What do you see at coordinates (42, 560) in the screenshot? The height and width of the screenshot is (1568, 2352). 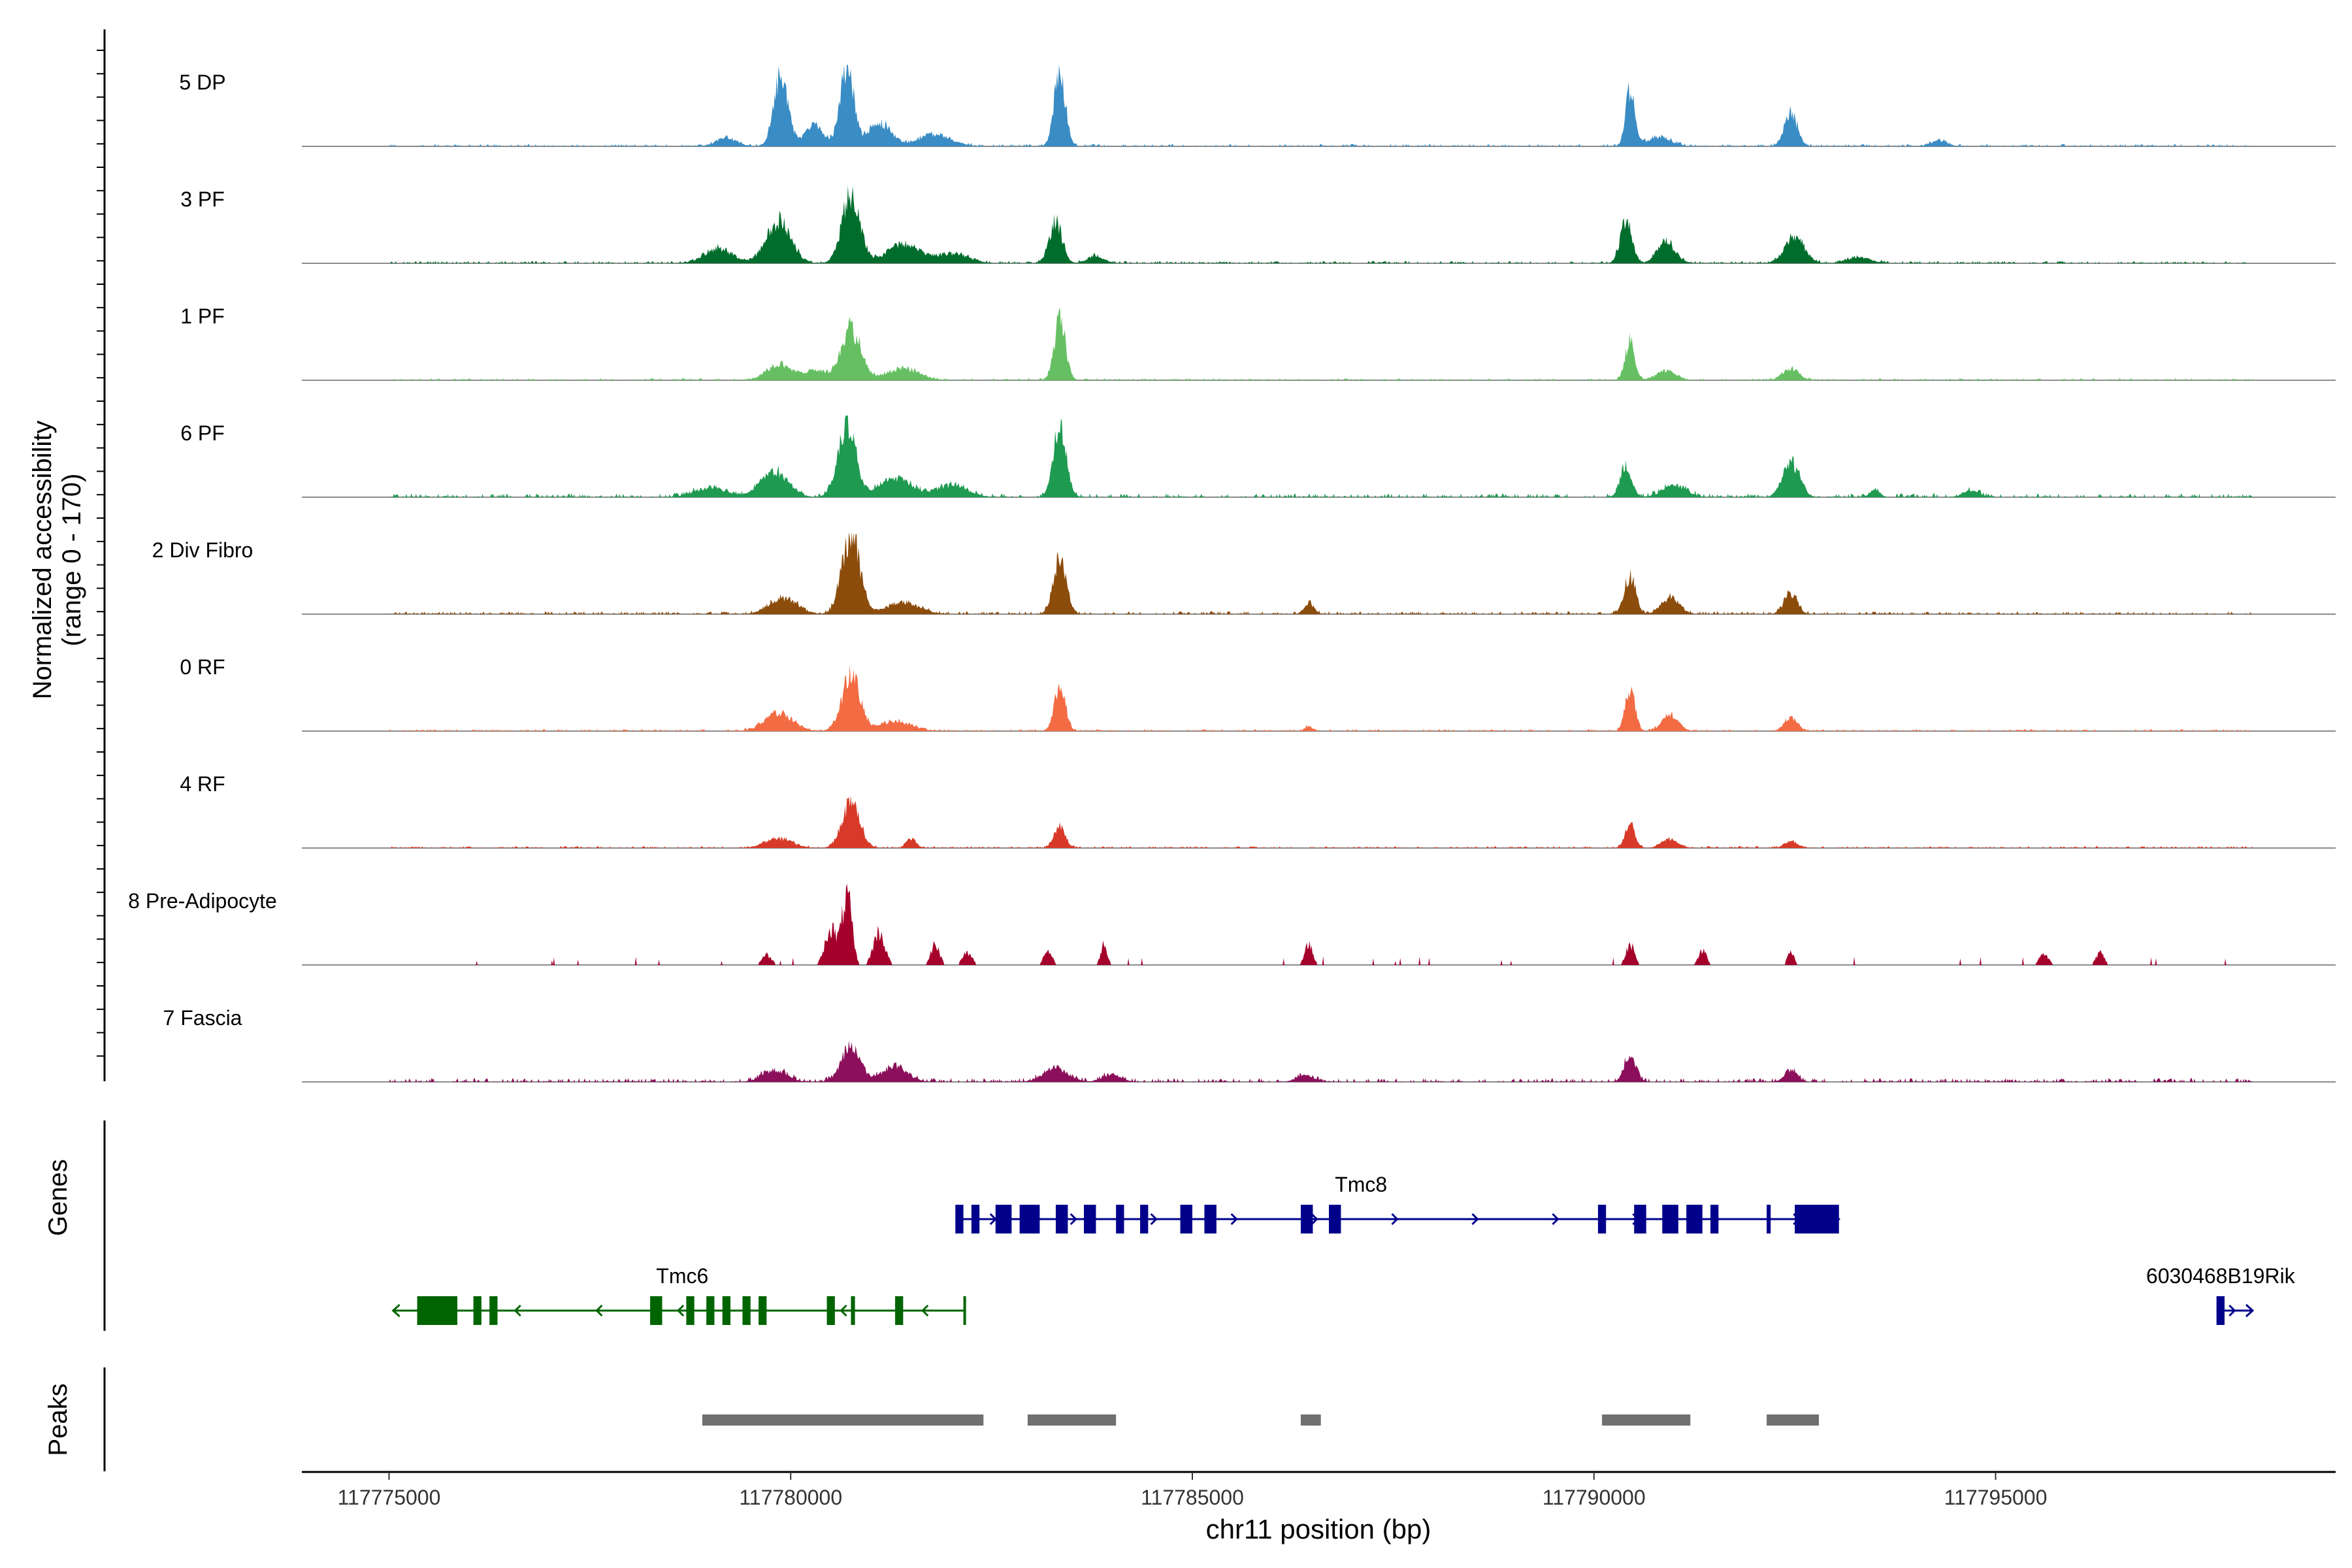 I see `y-axis-title-line1: Normalized accessibility` at bounding box center [42, 560].